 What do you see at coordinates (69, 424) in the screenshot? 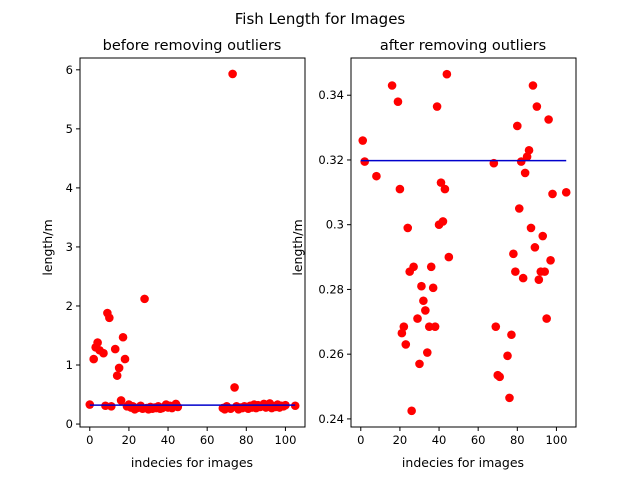
I see `y-tick-label: 0` at bounding box center [69, 424].